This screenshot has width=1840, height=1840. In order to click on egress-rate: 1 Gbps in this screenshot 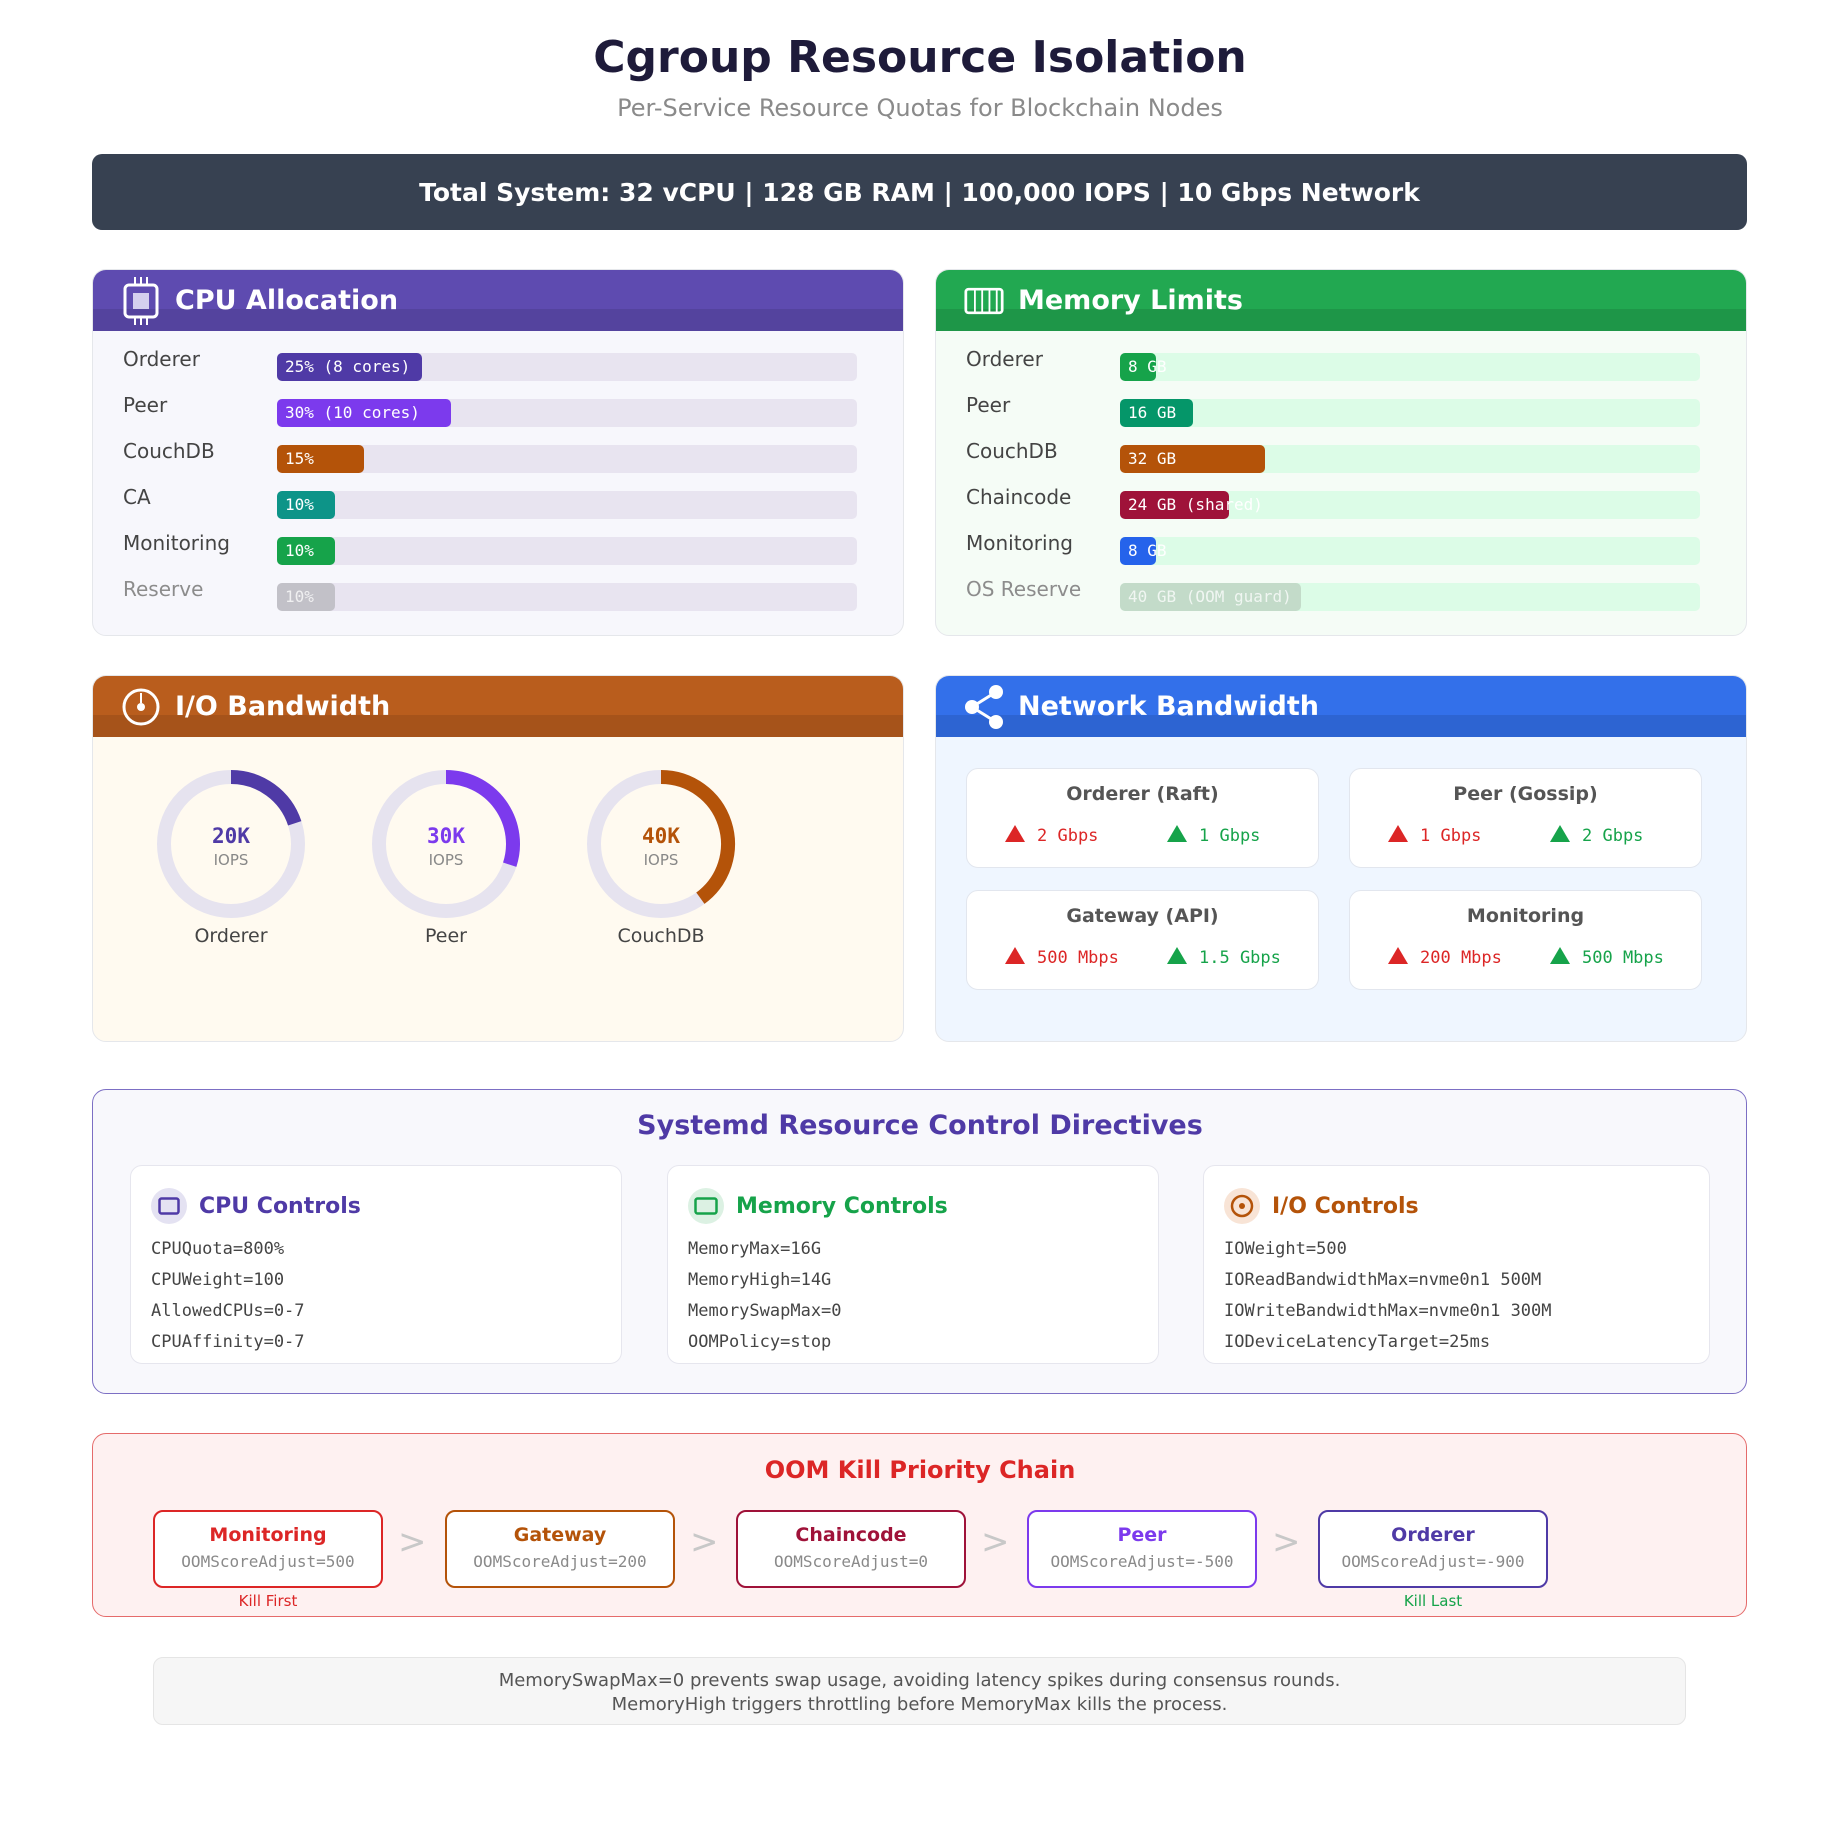, I will do `click(1434, 835)`.